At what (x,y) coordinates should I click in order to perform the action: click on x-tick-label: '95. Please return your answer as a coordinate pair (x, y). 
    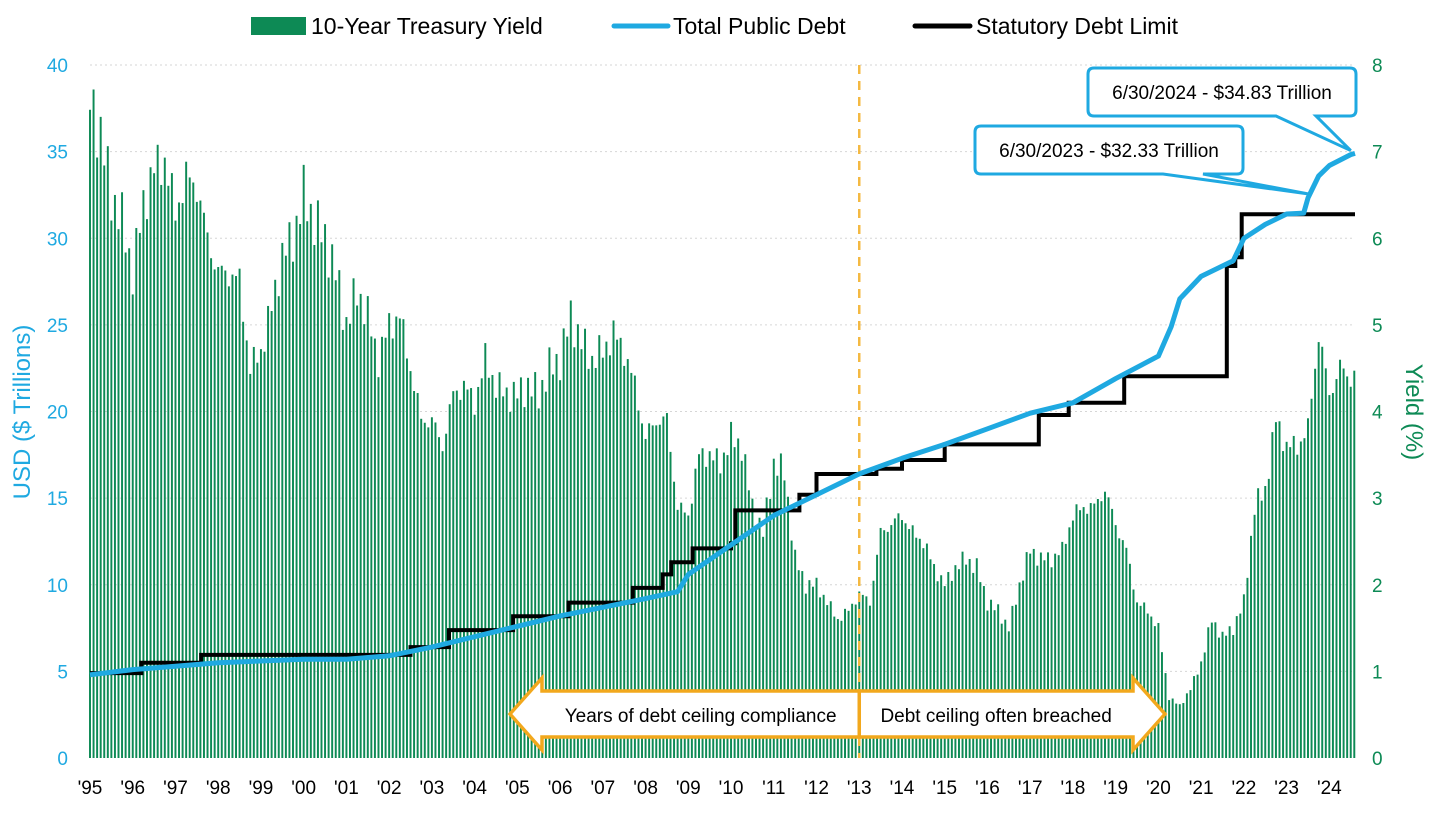
    Looking at the image, I should click on (90, 788).